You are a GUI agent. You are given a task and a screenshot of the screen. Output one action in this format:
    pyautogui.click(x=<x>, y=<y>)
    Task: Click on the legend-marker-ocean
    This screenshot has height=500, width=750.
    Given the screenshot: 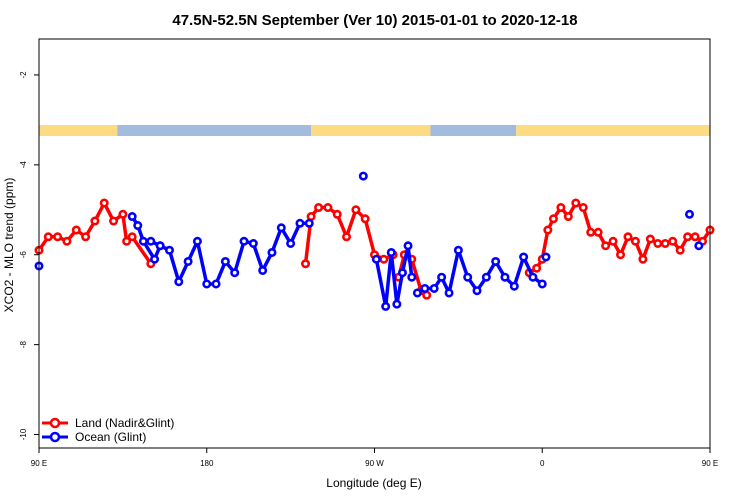 What is the action you would take?
    pyautogui.click(x=55, y=437)
    